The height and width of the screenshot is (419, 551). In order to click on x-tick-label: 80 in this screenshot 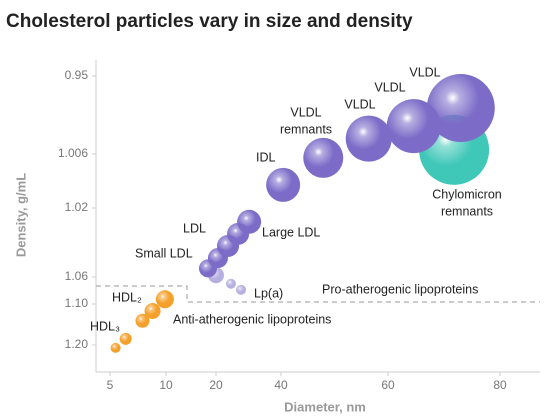, I will do `click(500, 385)`.